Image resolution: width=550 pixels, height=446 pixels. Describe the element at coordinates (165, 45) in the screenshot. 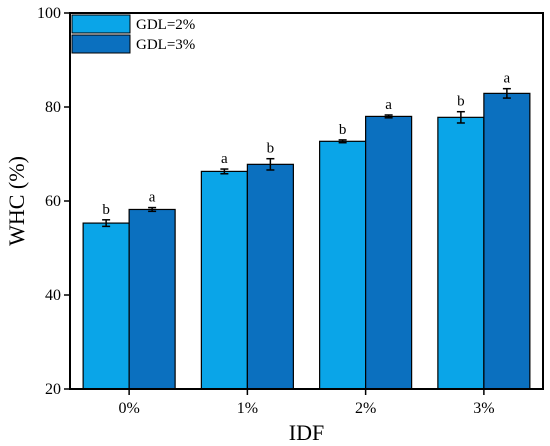

I see `legend-label: GDL=3%` at that location.